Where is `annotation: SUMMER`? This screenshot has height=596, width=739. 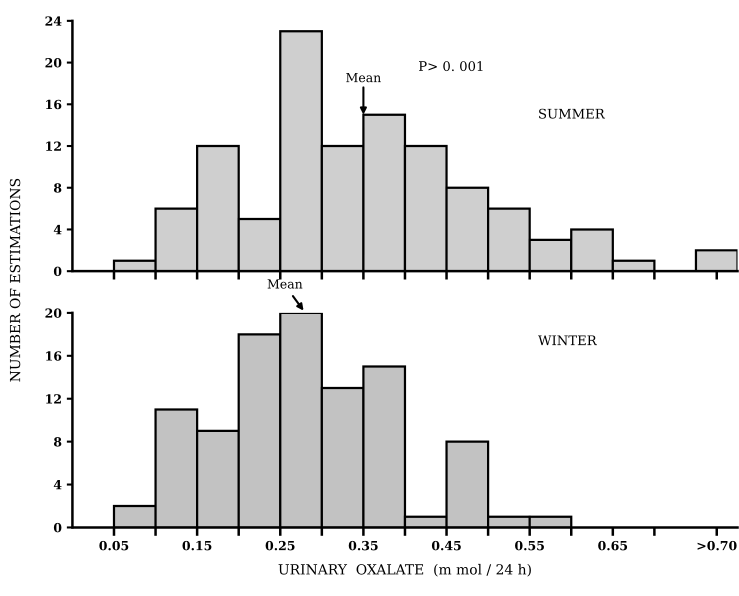
annotation: SUMMER is located at coordinates (572, 113).